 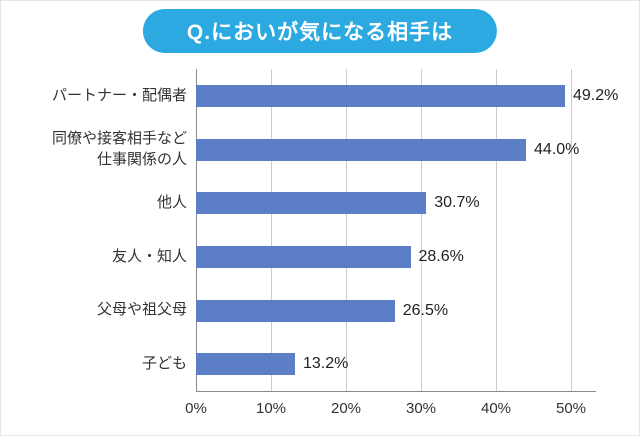 What do you see at coordinates (196, 408) in the screenshot?
I see `x-tick-label: 0%` at bounding box center [196, 408].